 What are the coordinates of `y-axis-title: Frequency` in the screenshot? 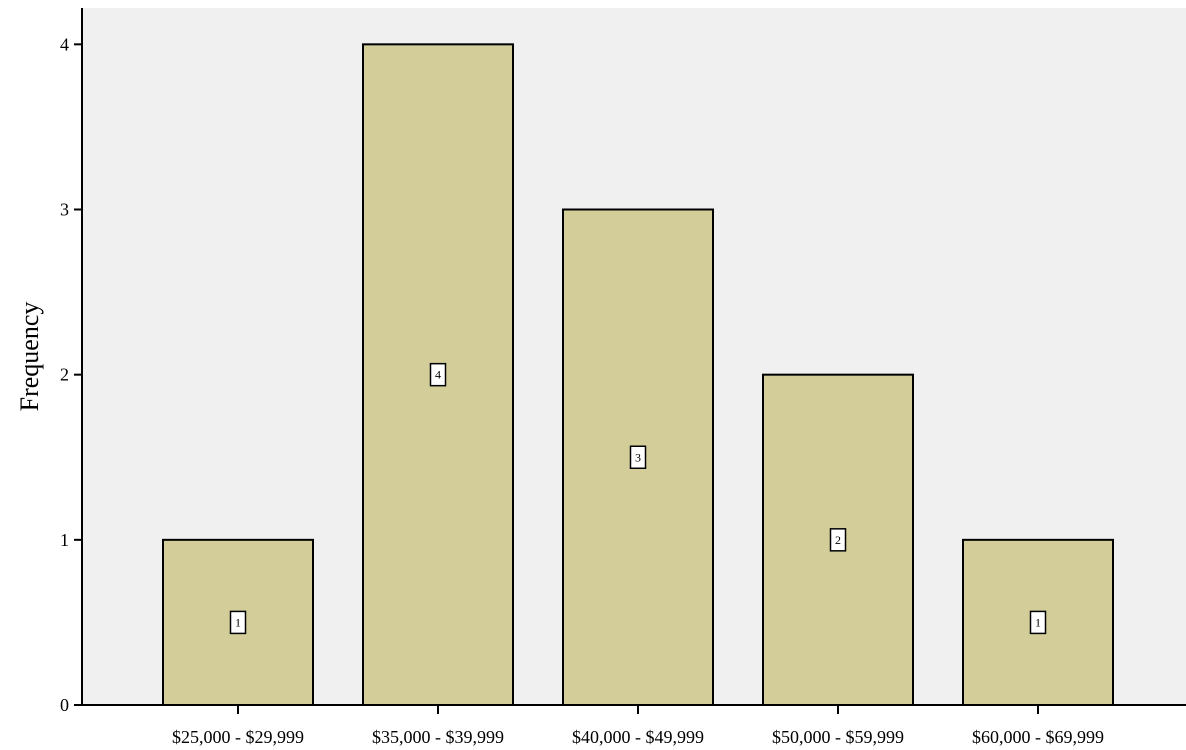 It's located at (29, 357).